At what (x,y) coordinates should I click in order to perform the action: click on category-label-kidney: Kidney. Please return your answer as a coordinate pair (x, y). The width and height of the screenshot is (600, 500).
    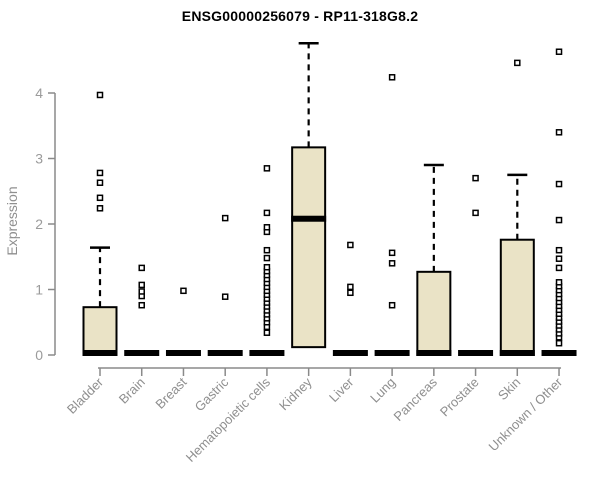
    Looking at the image, I should click on (295, 393).